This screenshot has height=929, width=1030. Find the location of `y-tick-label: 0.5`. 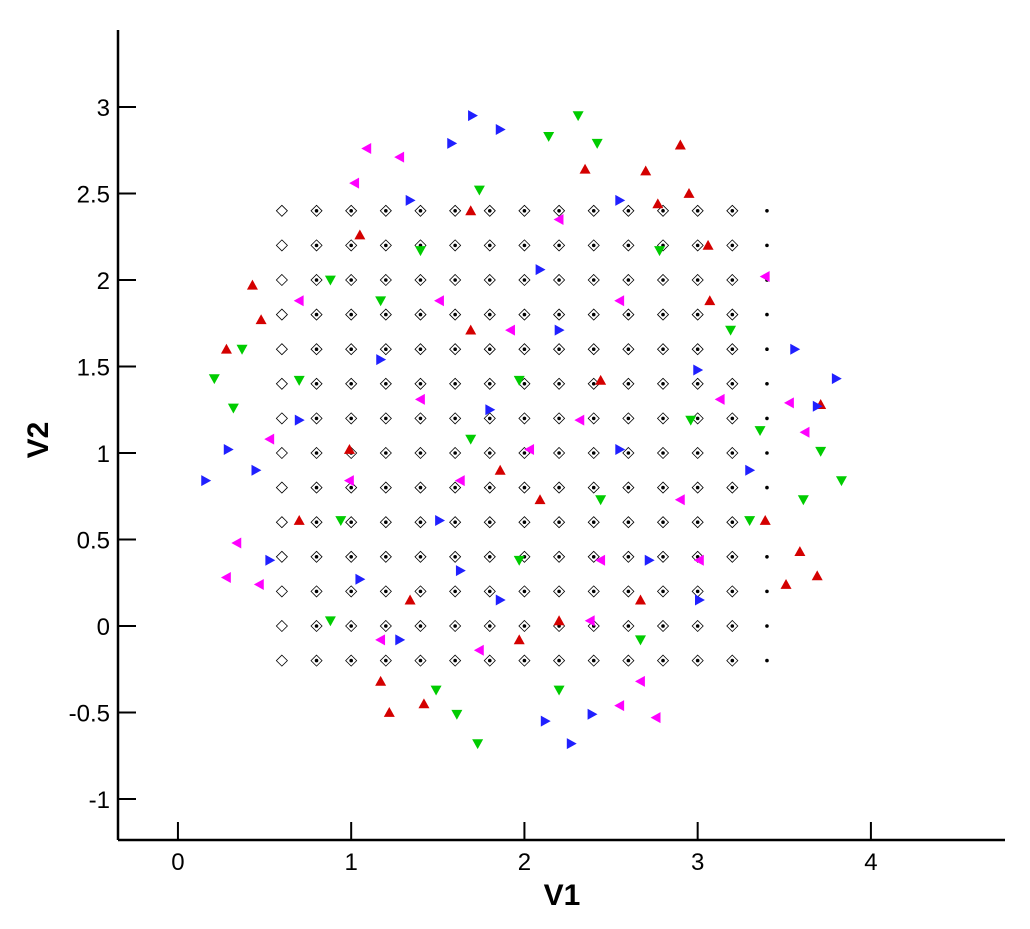

y-tick-label: 0.5 is located at coordinates (93, 540).